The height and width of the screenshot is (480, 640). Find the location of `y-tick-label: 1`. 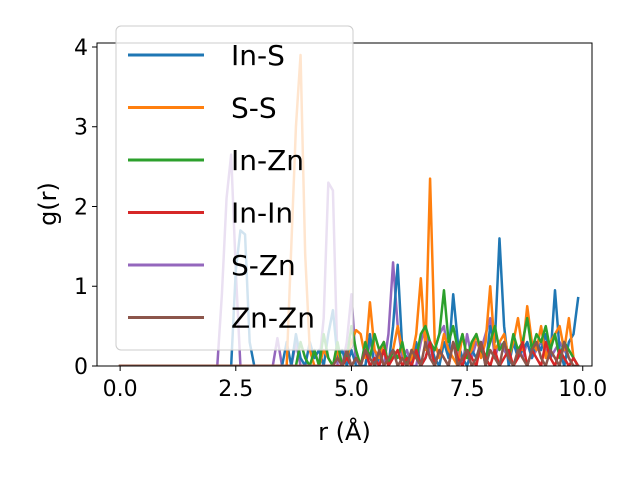

y-tick-label: 1 is located at coordinates (81, 287).